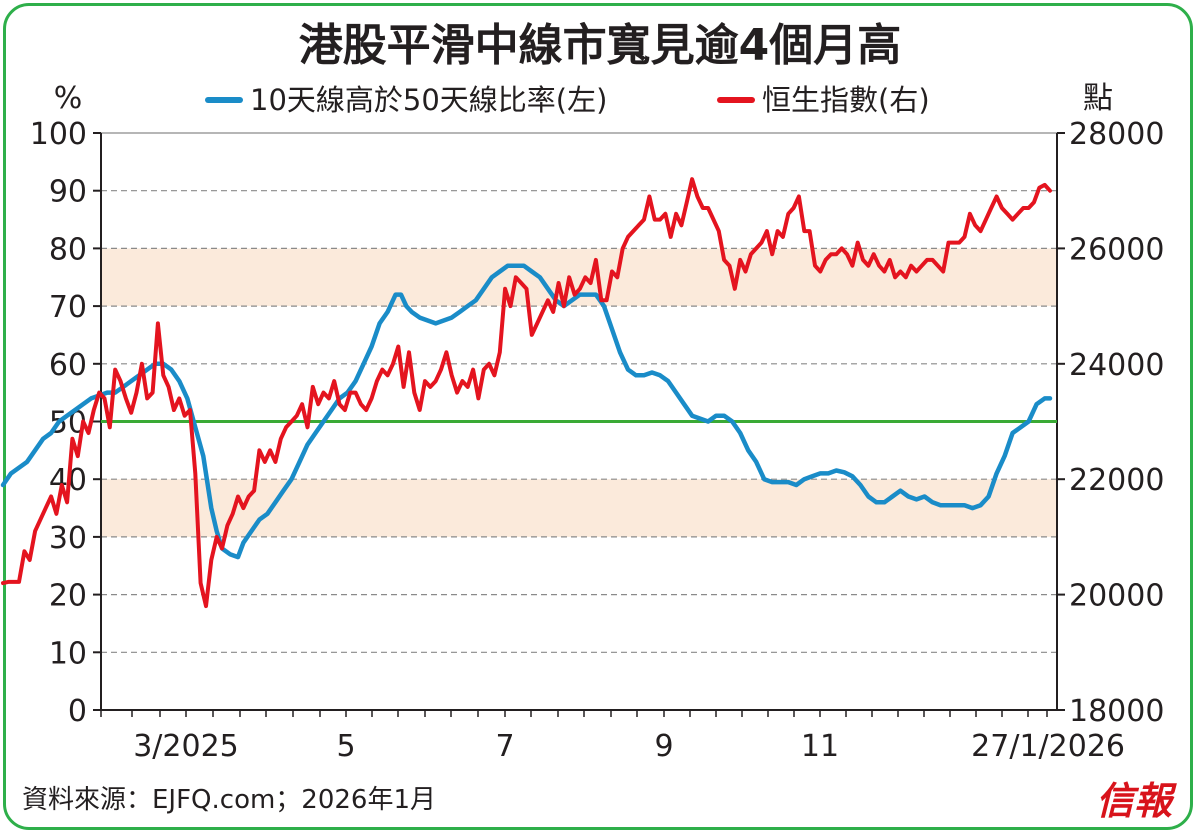 The width and height of the screenshot is (1200, 837). Describe the element at coordinates (58, 134) in the screenshot. I see `left-tick-label-10: 100` at that location.